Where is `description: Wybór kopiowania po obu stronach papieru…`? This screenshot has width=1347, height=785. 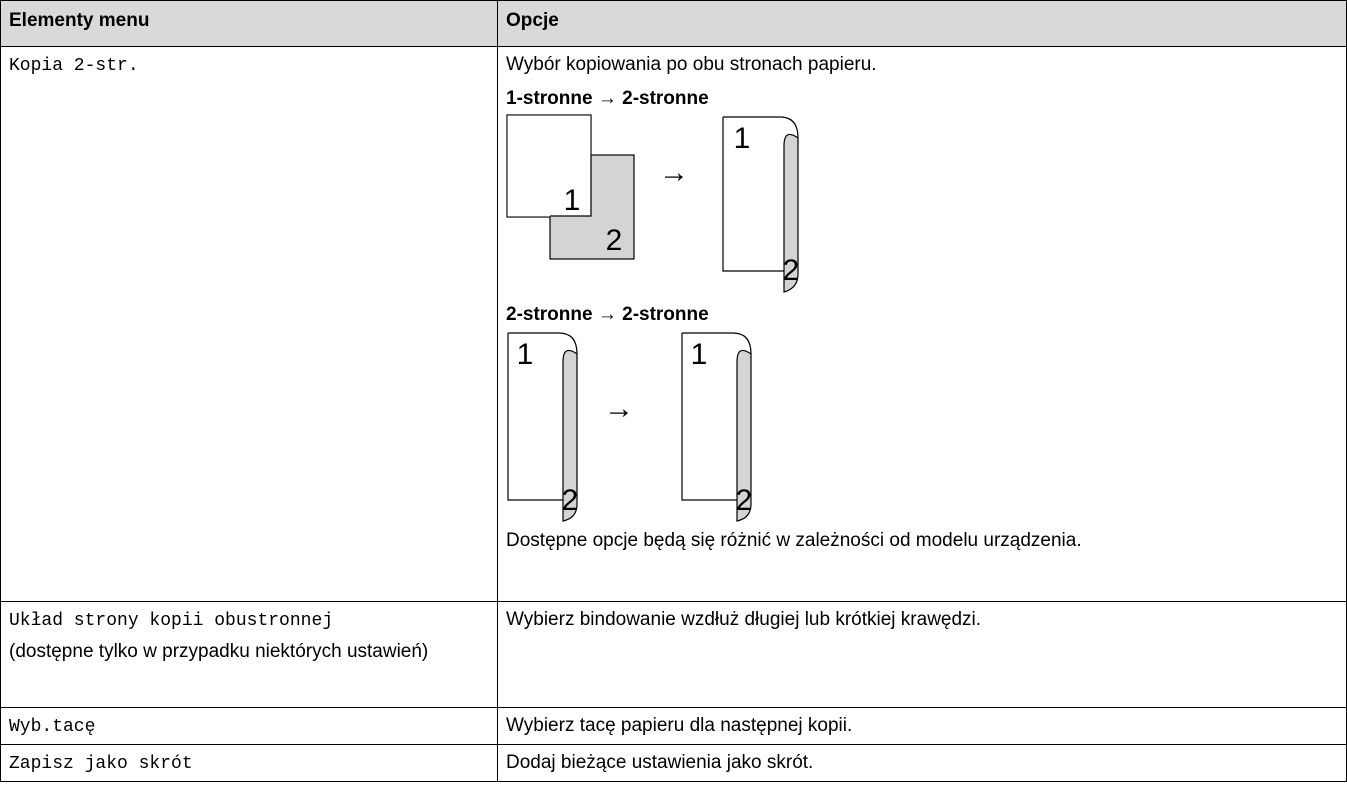
description: Wybór kopiowania po obu stronach papieru… is located at coordinates (691, 64).